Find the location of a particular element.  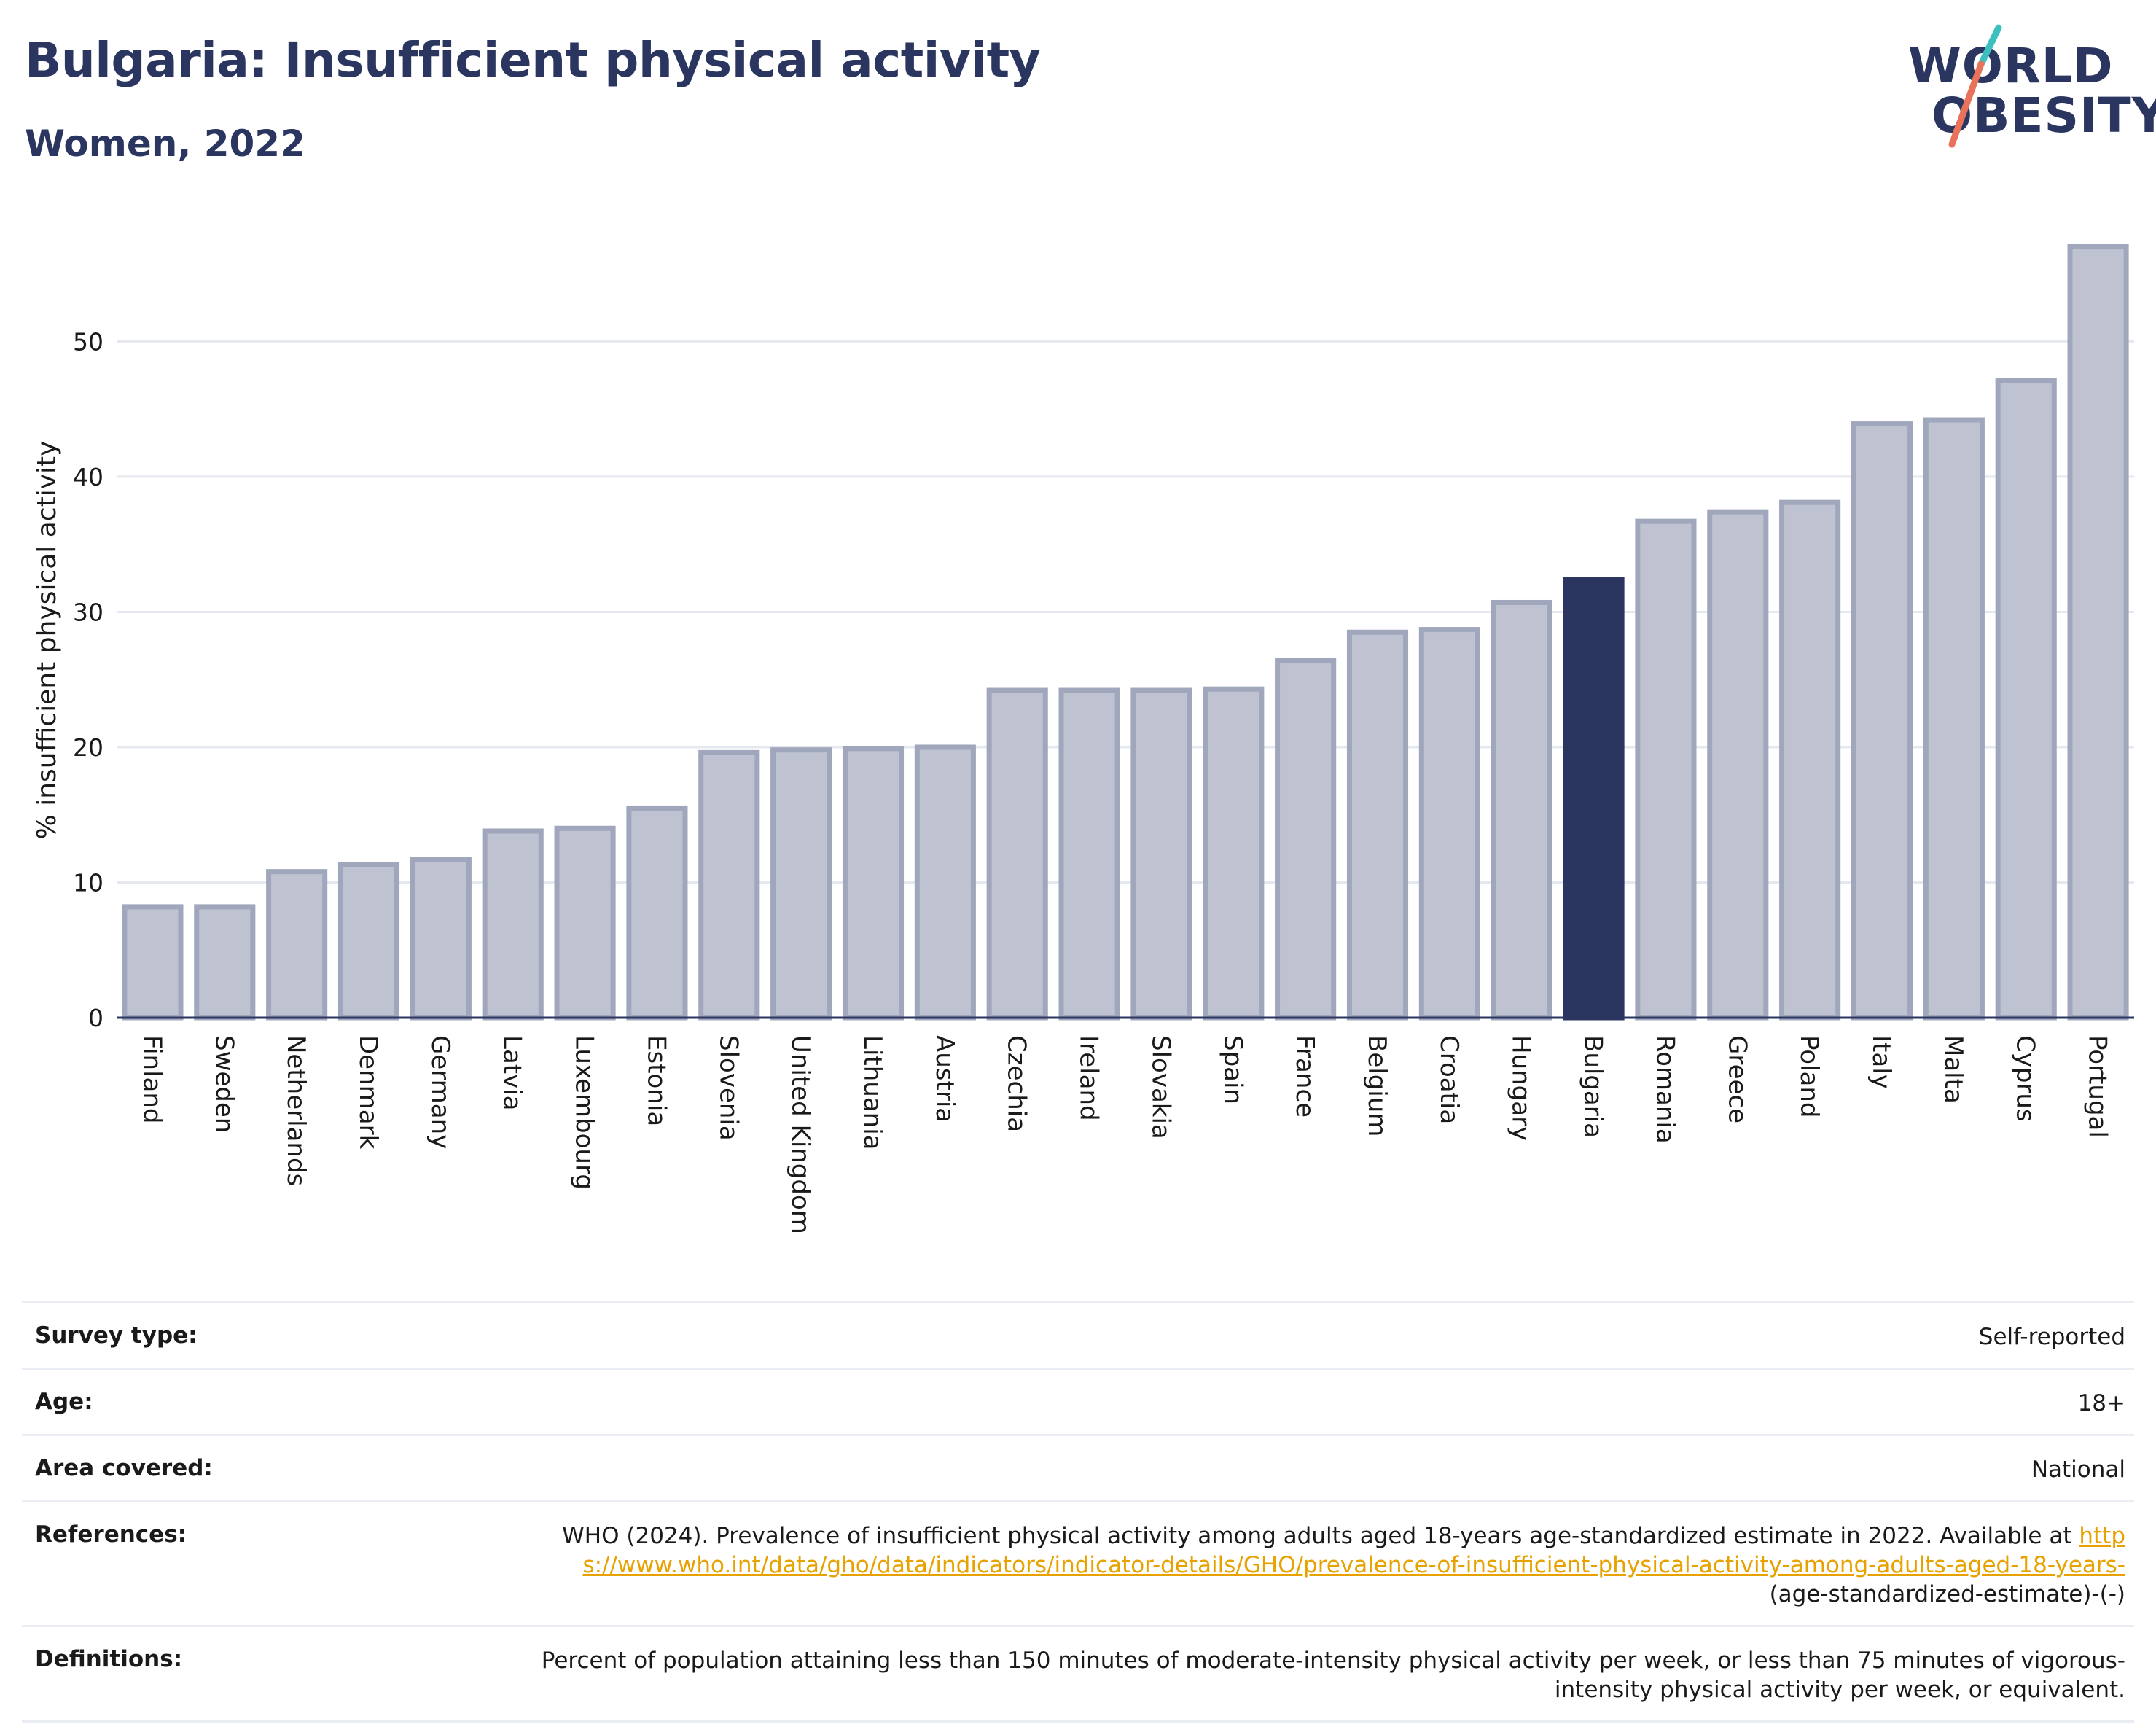

bar-slovakia is located at coordinates (1161, 854).